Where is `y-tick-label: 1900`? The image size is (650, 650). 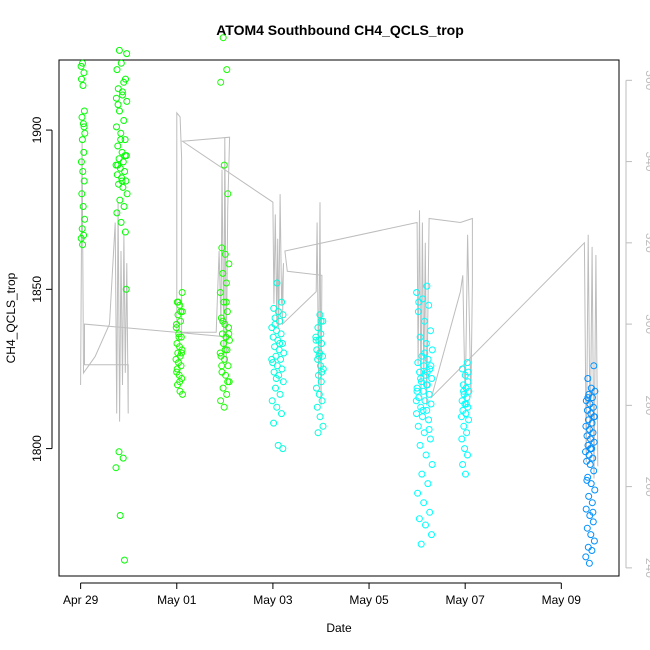 y-tick-label: 1900 is located at coordinates (37, 129).